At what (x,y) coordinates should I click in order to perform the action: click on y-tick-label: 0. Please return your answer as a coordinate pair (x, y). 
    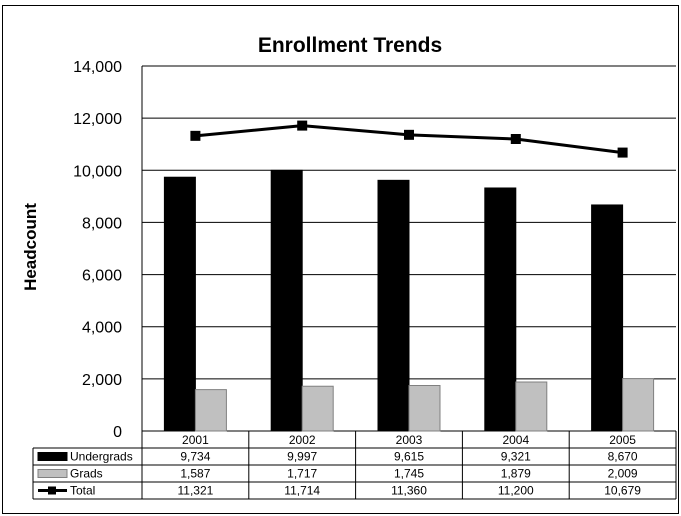
    Looking at the image, I should click on (117, 432).